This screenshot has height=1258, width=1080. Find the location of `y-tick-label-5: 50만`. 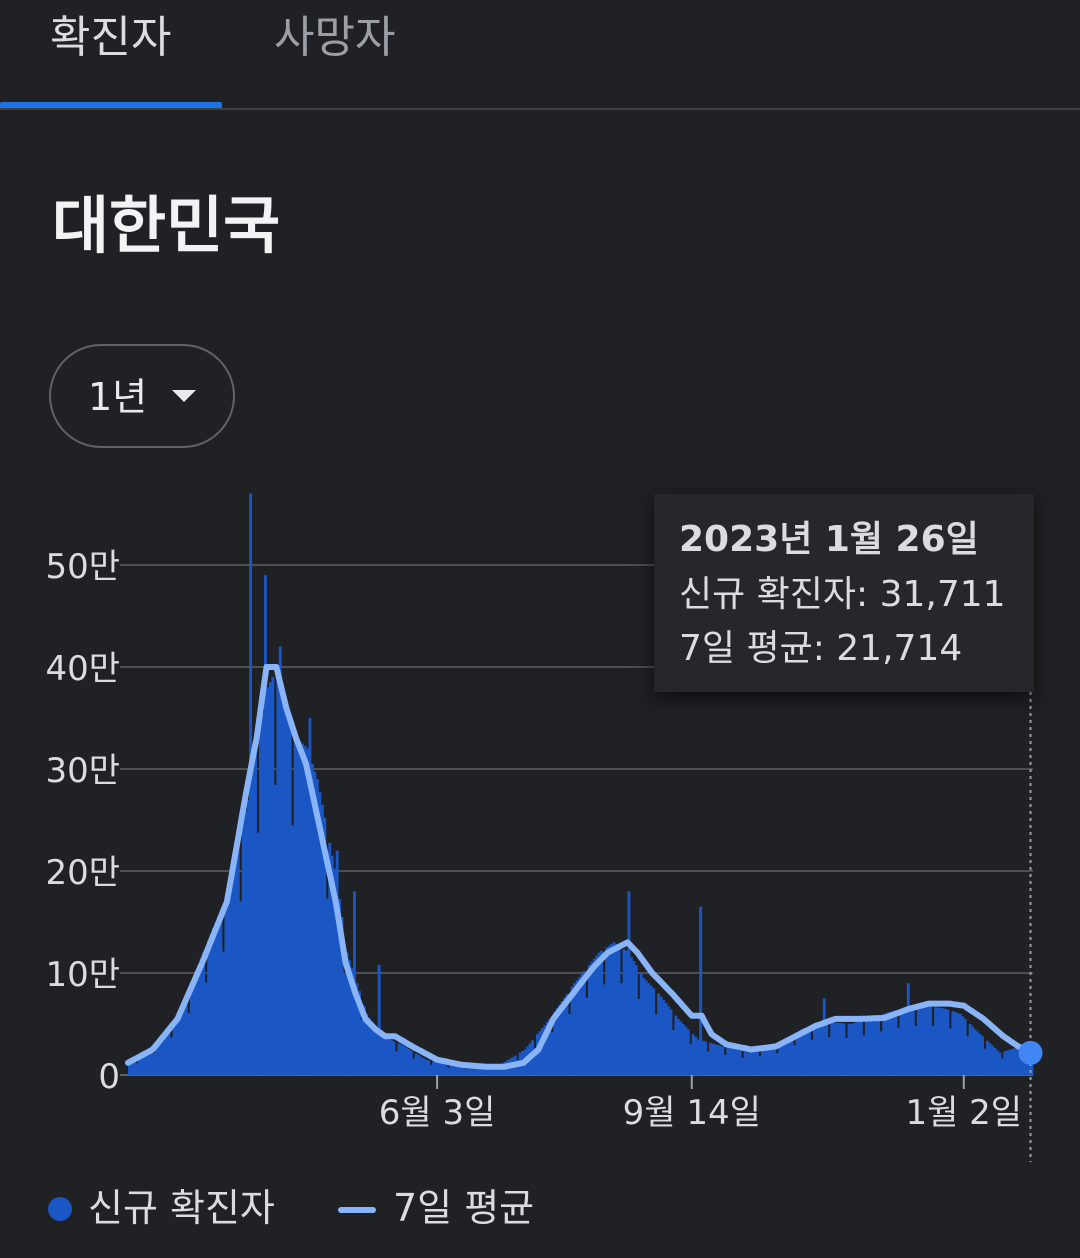

y-tick-label-5: 50만 is located at coordinates (82, 567).